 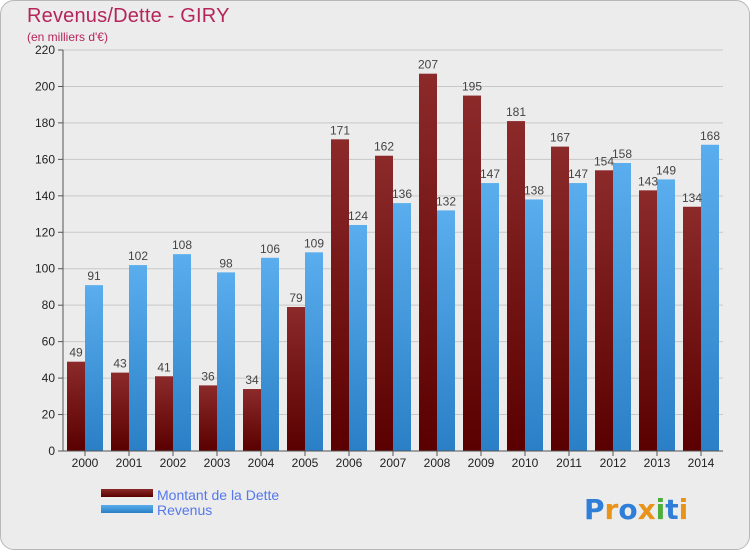 What do you see at coordinates (647, 509) in the screenshot?
I see `logo-letter: x` at bounding box center [647, 509].